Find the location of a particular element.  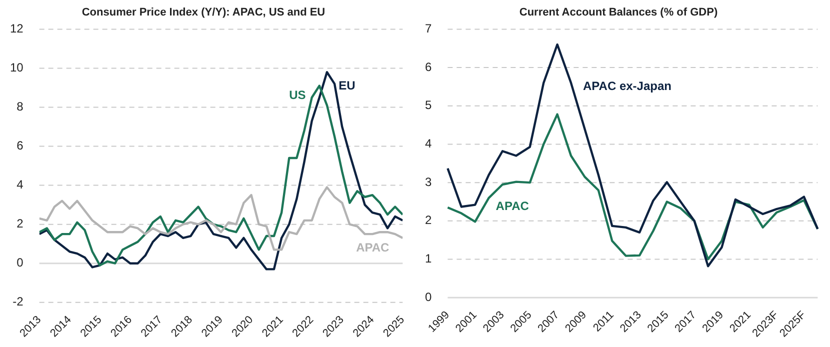

y-tick-label: 10 is located at coordinates (17, 67).